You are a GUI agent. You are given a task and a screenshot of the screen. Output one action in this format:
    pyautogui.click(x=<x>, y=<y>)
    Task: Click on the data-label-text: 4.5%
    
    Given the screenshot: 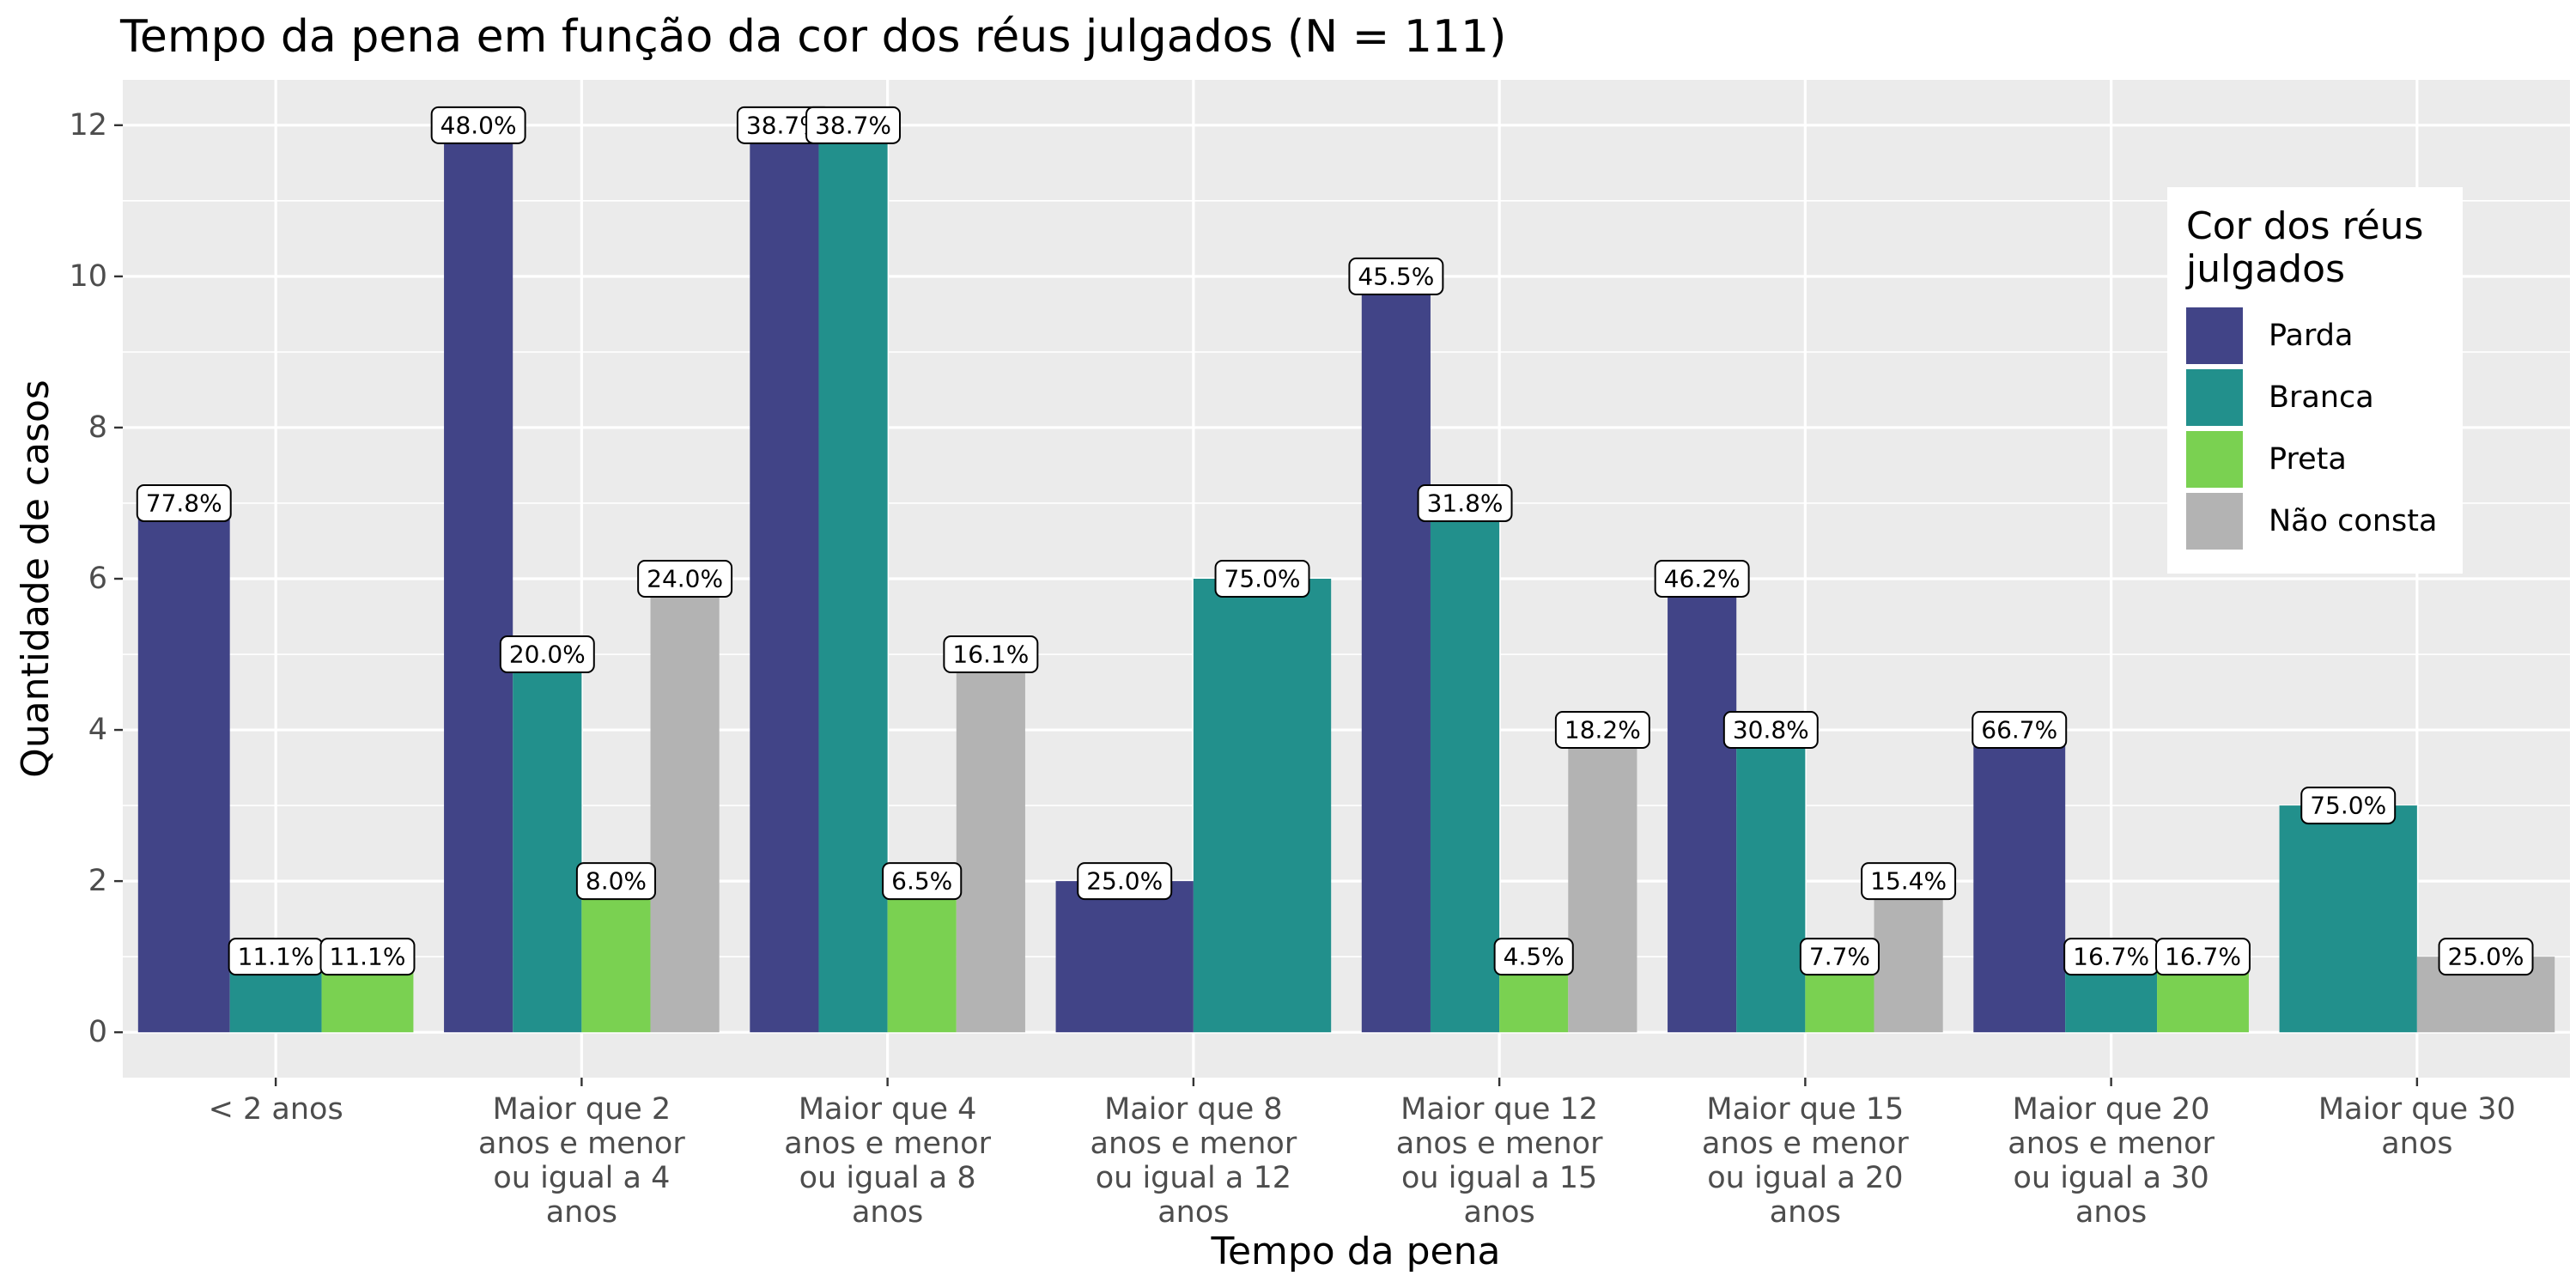 What is the action you would take?
    pyautogui.click(x=1534, y=957)
    